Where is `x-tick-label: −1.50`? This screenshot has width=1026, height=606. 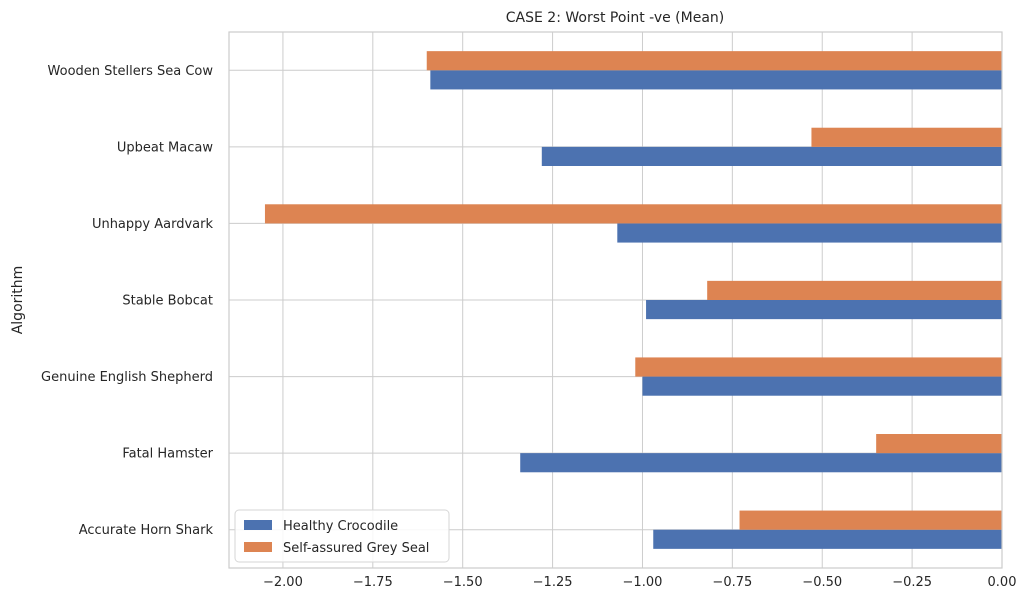 x-tick-label: −1.50 is located at coordinates (463, 582).